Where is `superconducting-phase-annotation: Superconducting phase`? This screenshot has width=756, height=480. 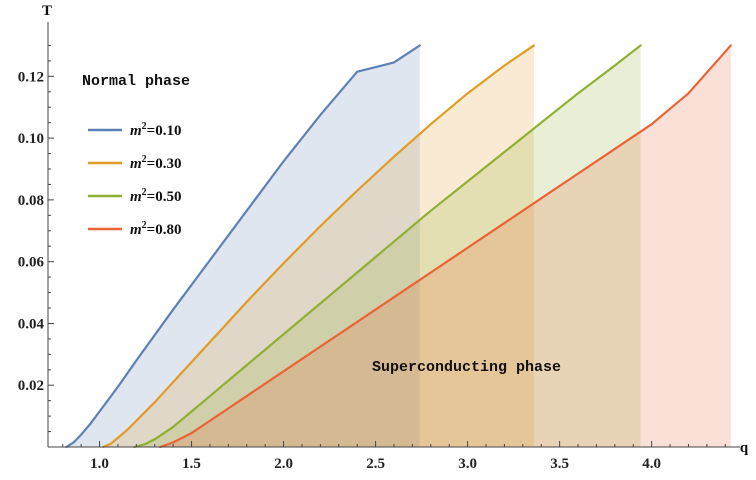
superconducting-phase-annotation: Superconducting phase is located at coordinates (466, 367).